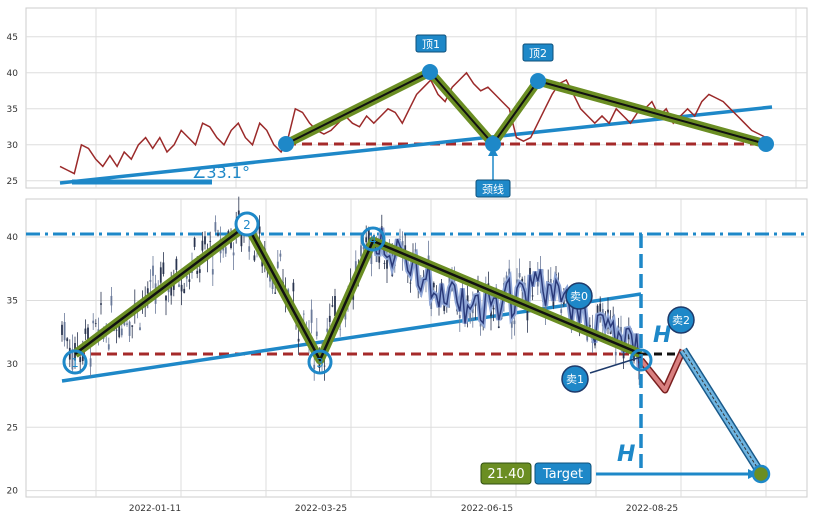 The image size is (813, 520). Describe the element at coordinates (13, 365) in the screenshot. I see `bottom-ytick-label: 30` at that location.